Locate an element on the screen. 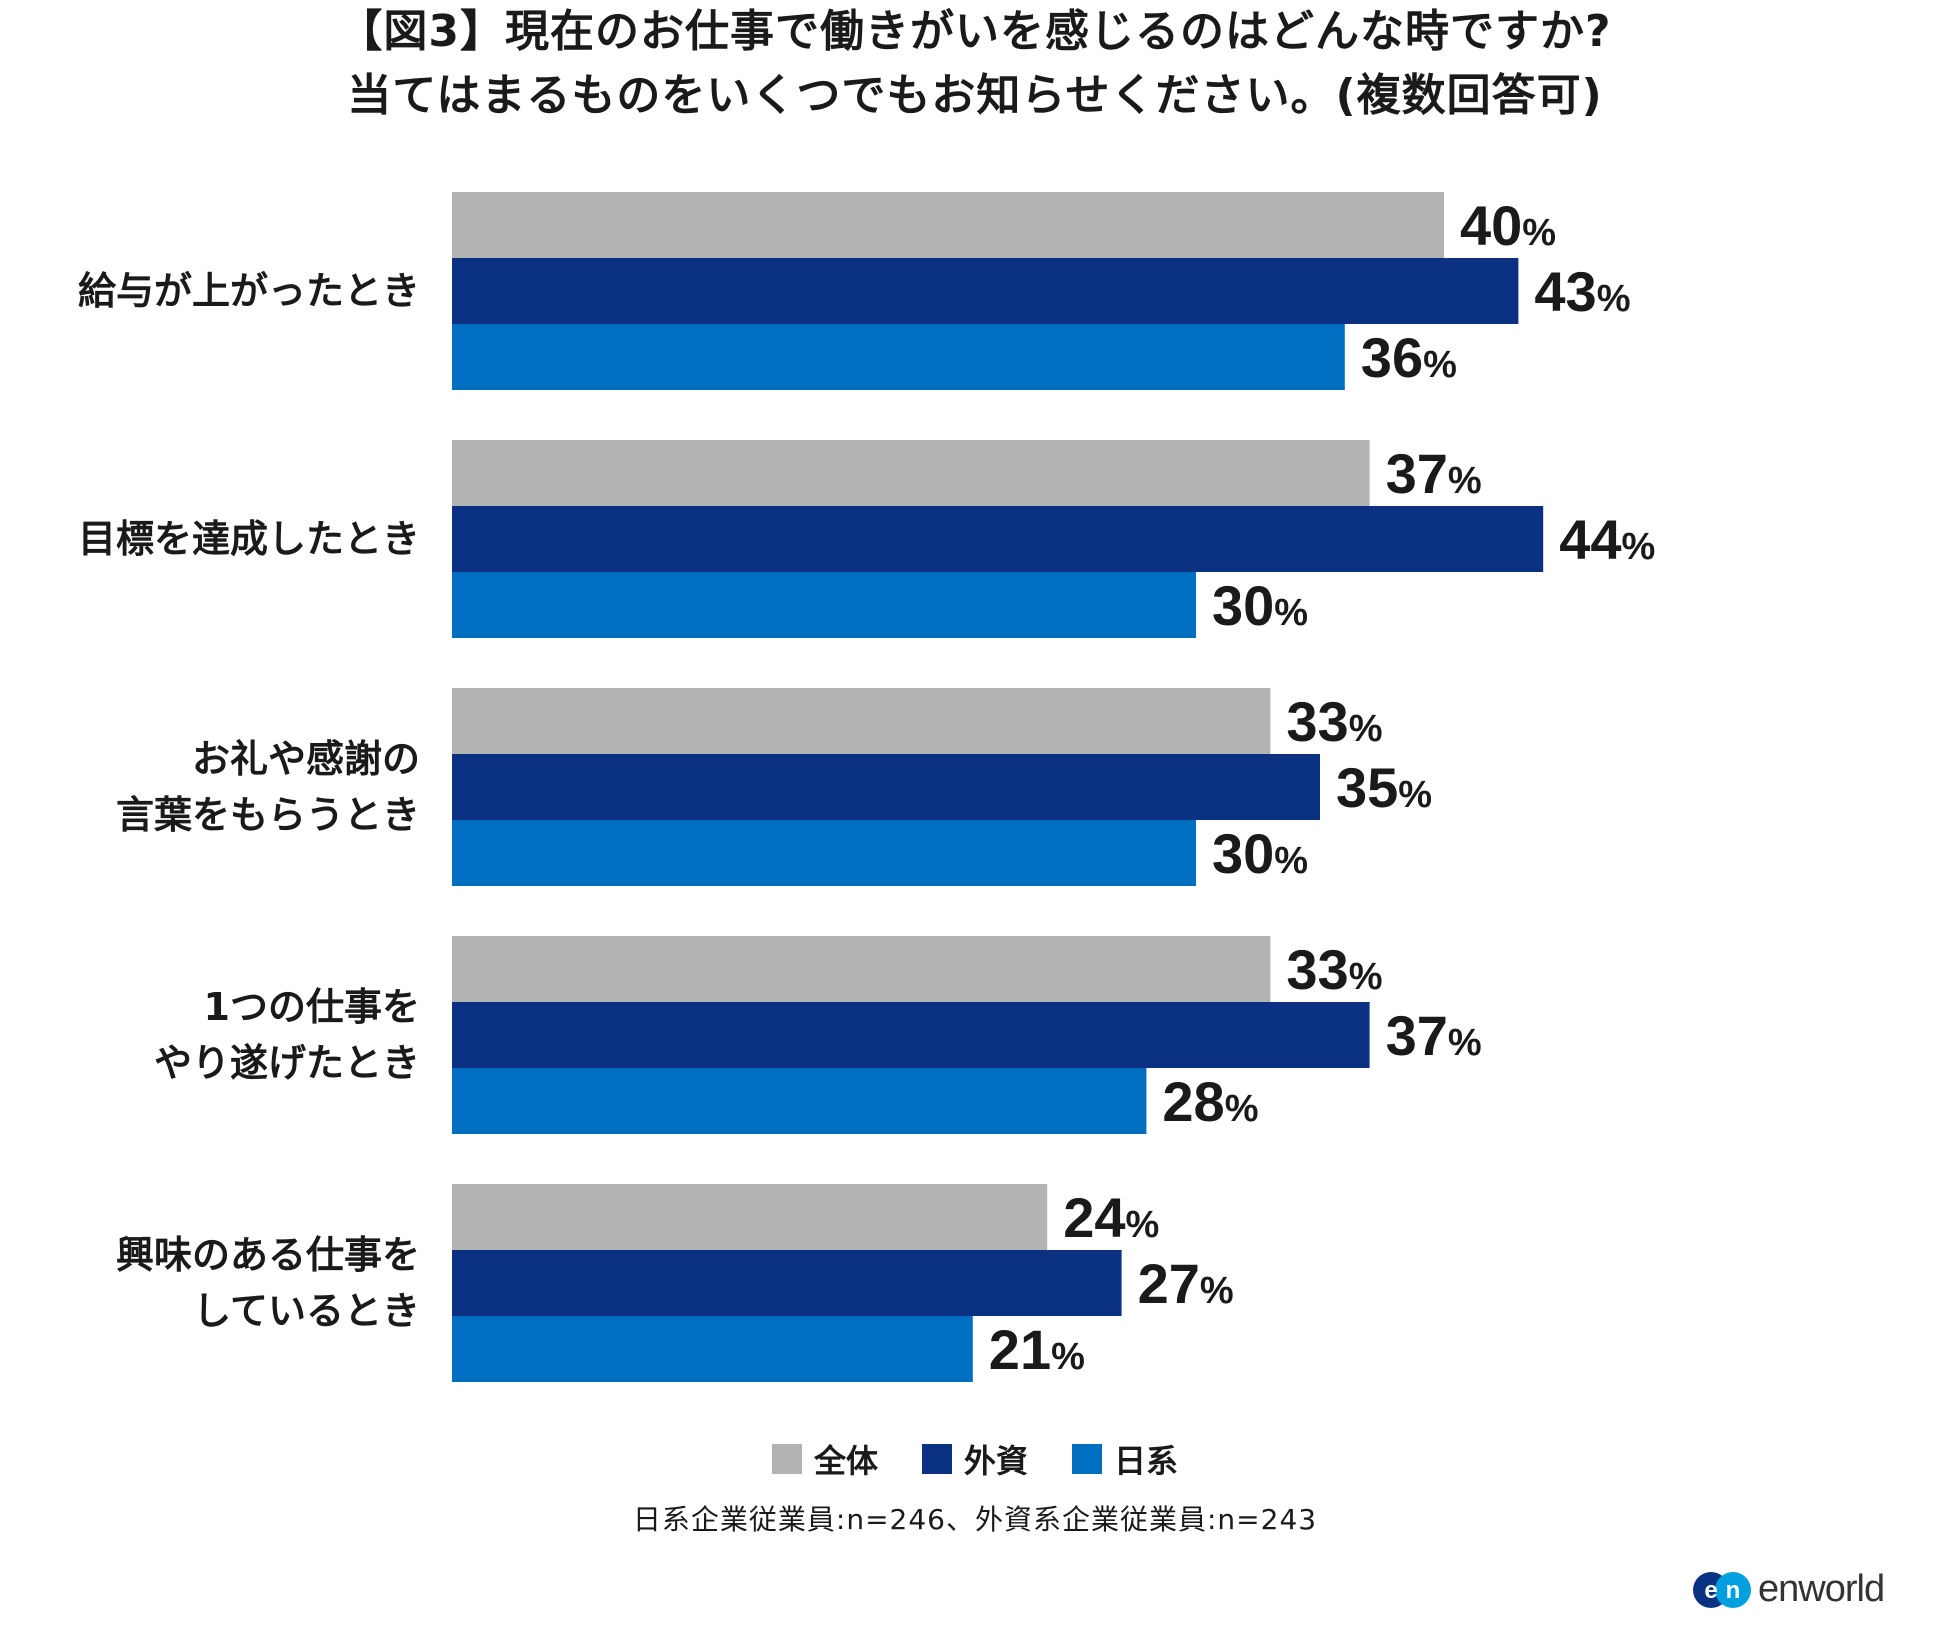  data-label-nikkei-5: 21% is located at coordinates (1037, 1349).